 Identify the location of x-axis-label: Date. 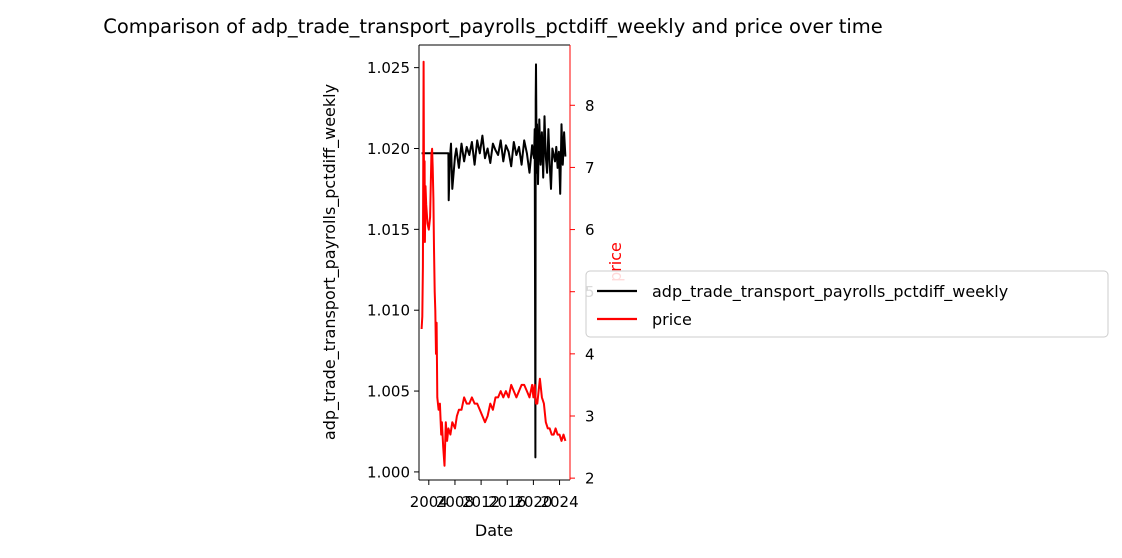
(494, 530).